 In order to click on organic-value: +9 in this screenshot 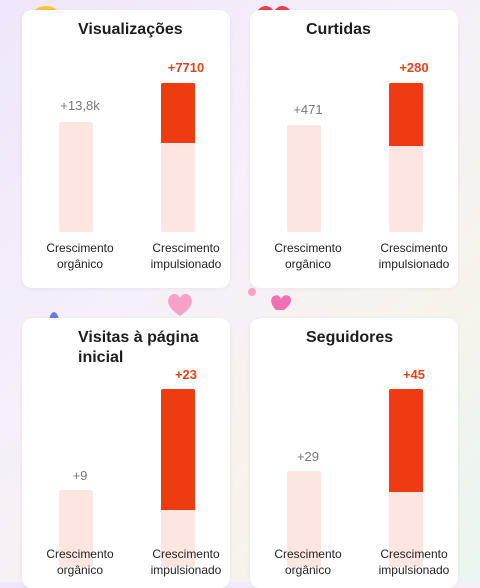, I will do `click(80, 475)`.